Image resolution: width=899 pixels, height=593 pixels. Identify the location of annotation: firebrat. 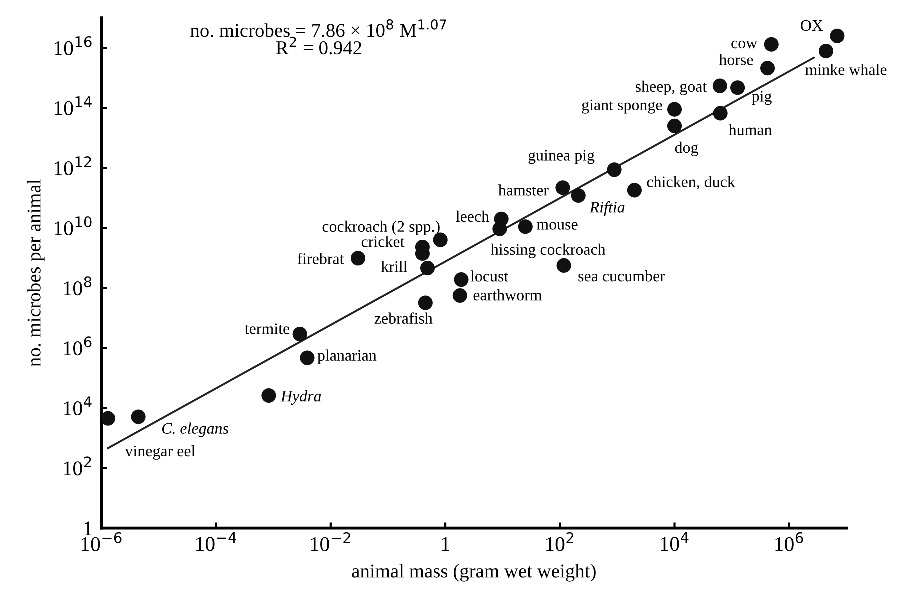
(321, 258).